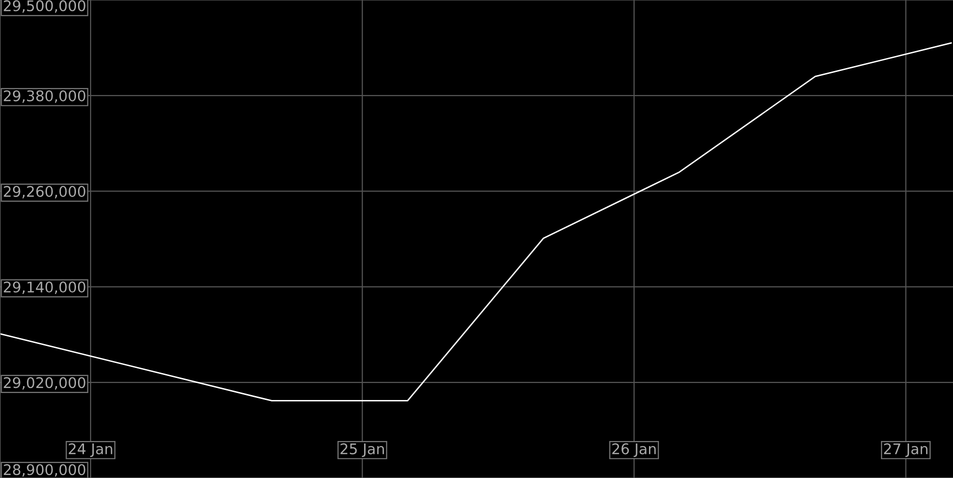  I want to click on x-tick-label: 24 Jan, so click(90, 450).